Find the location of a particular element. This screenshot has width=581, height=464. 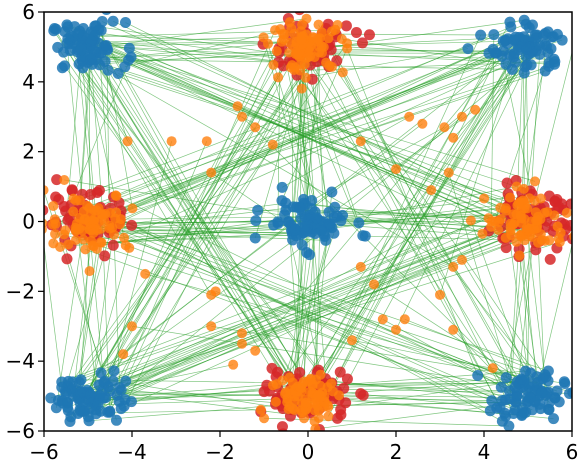

x-tick-label: 6 is located at coordinates (572, 450).